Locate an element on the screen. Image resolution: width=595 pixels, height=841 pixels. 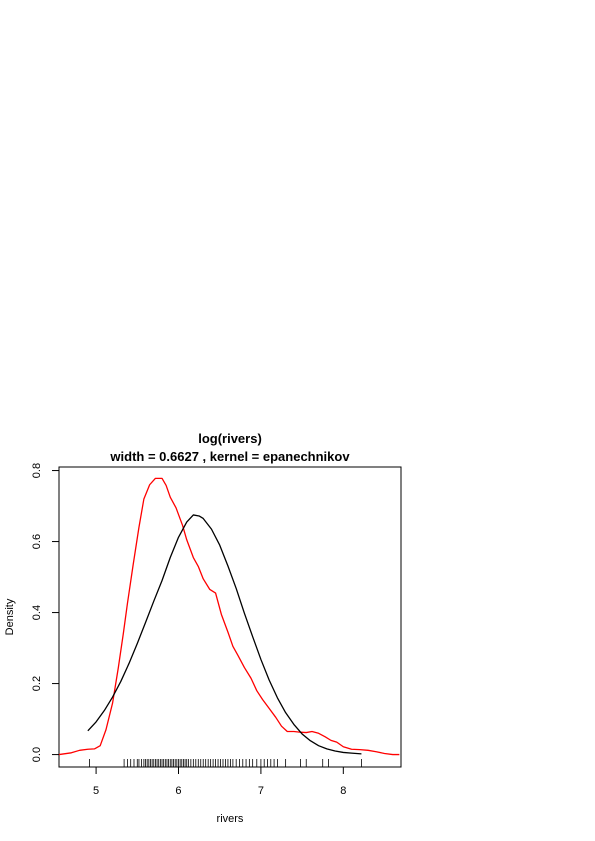
y-axis-label: Density is located at coordinates (10, 616).